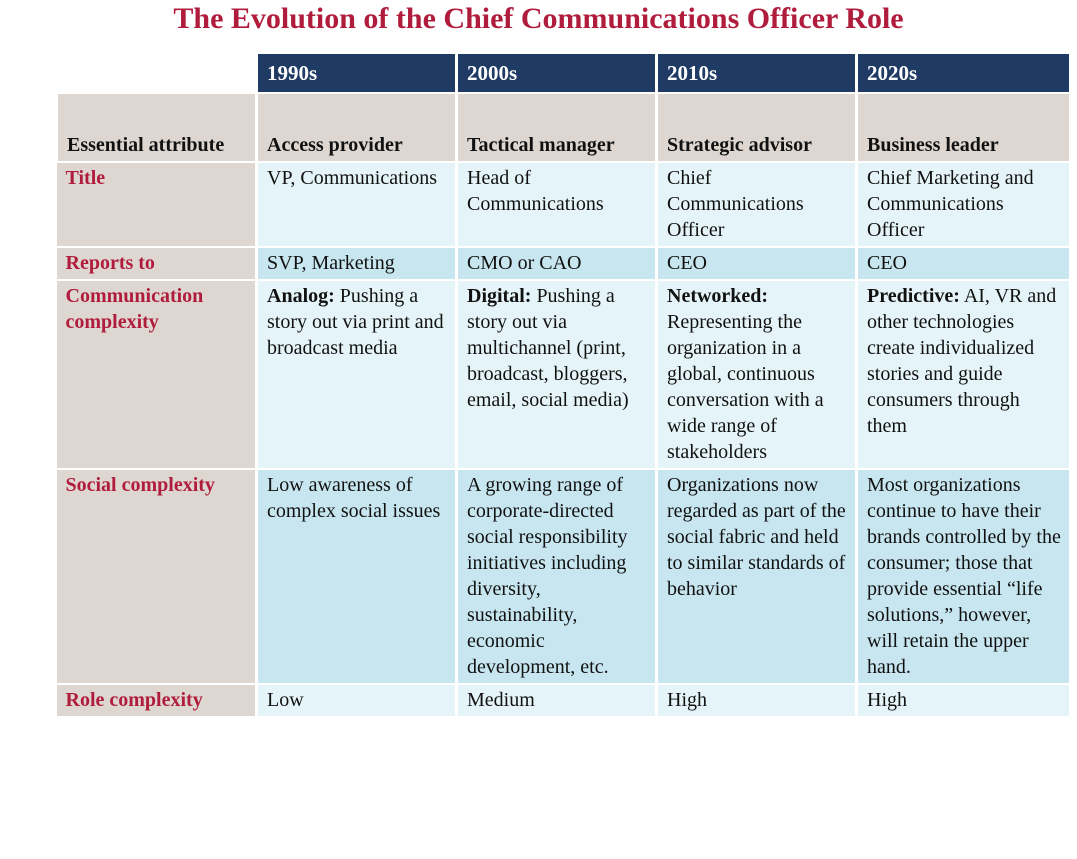 Image resolution: width=1077 pixels, height=859 pixels. Describe the element at coordinates (156, 263) in the screenshot. I see `row-label: Reports to` at that location.